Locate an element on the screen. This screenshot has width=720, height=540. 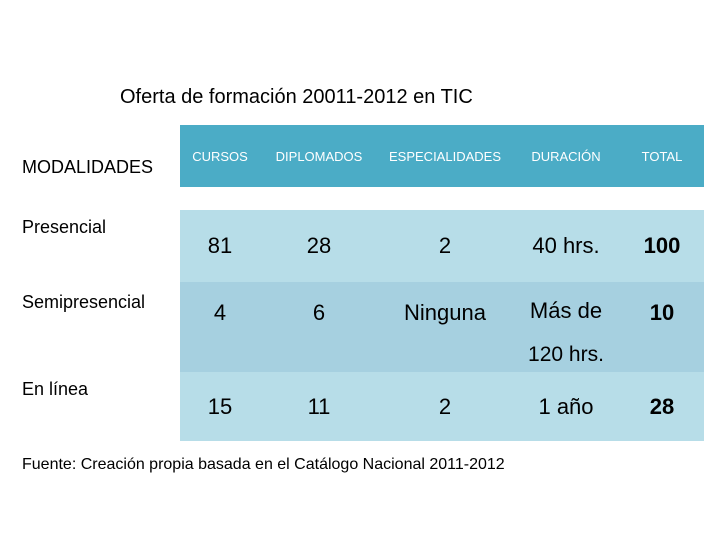
cell-en-linea-cursos: 15 is located at coordinates (220, 406).